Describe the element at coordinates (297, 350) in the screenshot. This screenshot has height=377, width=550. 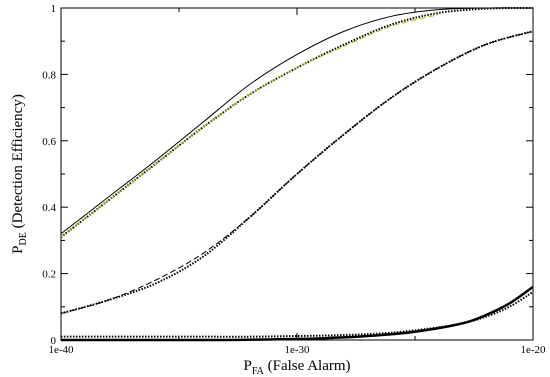
I see `x-tick-label: 1e-30` at that location.